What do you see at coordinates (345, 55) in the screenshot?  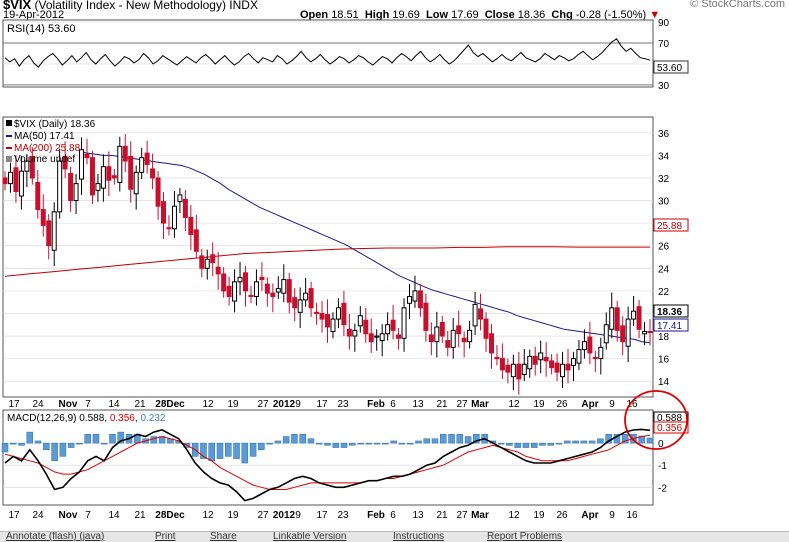 I see `rsi-panel: 30507090 RSI(14) 53.60 53.60` at bounding box center [345, 55].